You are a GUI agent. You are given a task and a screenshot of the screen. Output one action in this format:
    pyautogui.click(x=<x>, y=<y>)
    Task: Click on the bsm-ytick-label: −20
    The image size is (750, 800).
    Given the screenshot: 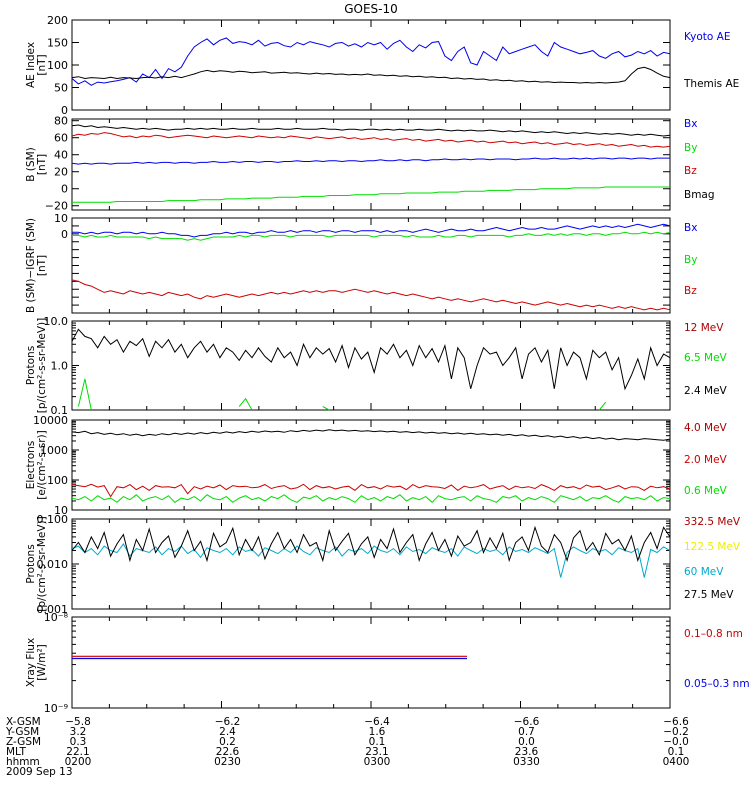 What is the action you would take?
    pyautogui.click(x=56, y=206)
    